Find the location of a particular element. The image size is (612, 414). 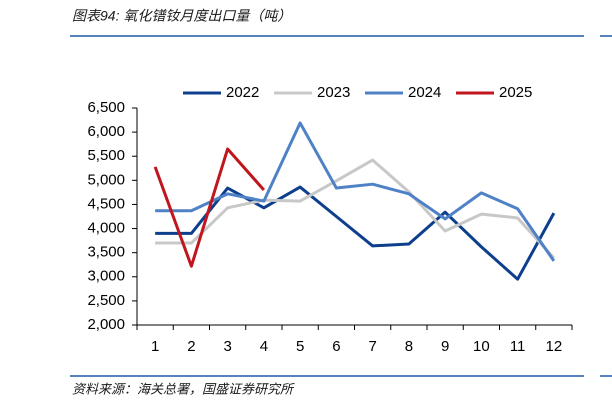

y-tick-label: 2,000 is located at coordinates (106, 324).